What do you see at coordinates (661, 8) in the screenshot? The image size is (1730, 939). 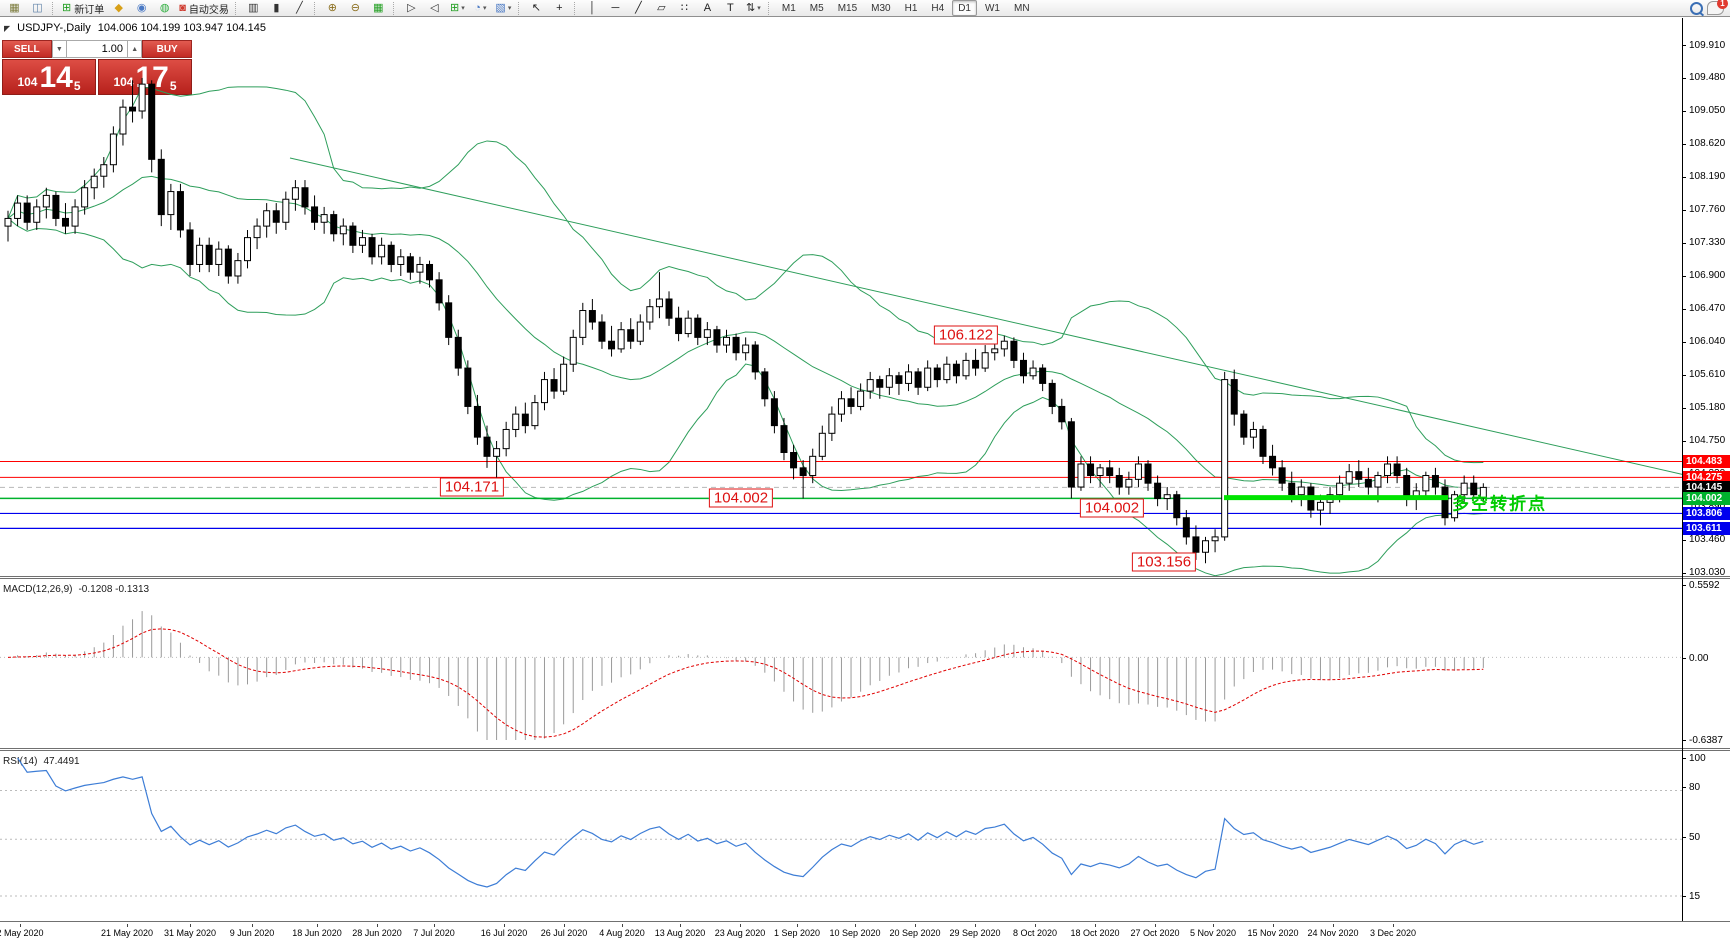 I see `equidistant-channel-button: ▱` at bounding box center [661, 8].